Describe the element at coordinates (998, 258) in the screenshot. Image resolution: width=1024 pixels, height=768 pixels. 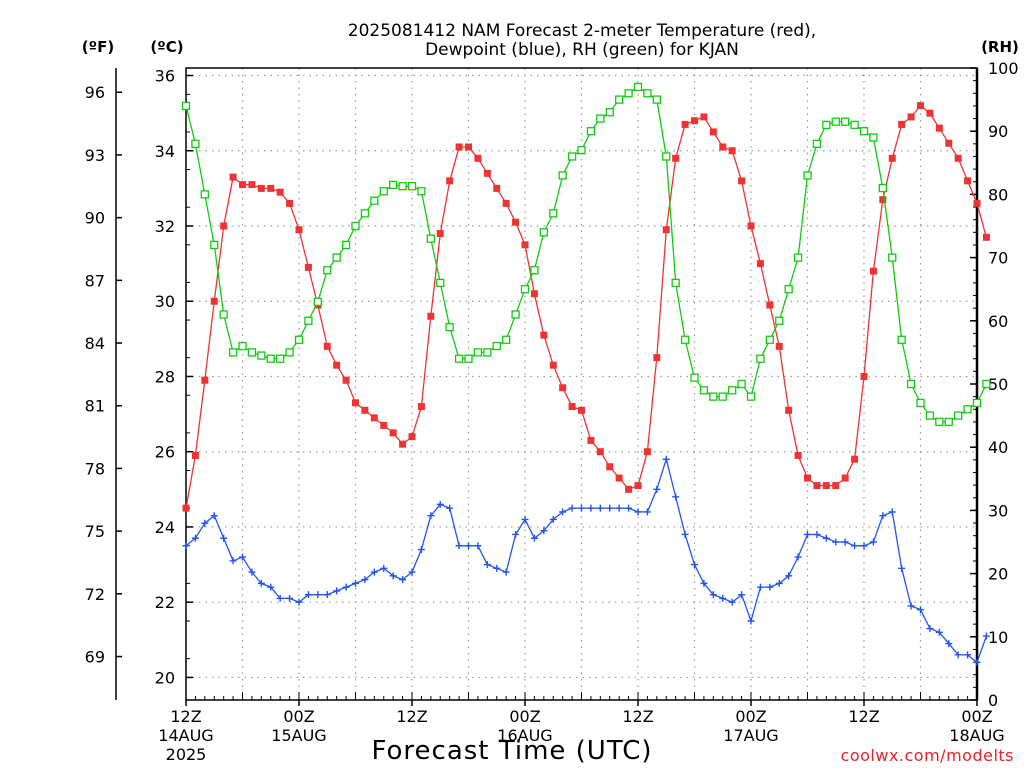
I see `rh-tick-label: 70` at that location.